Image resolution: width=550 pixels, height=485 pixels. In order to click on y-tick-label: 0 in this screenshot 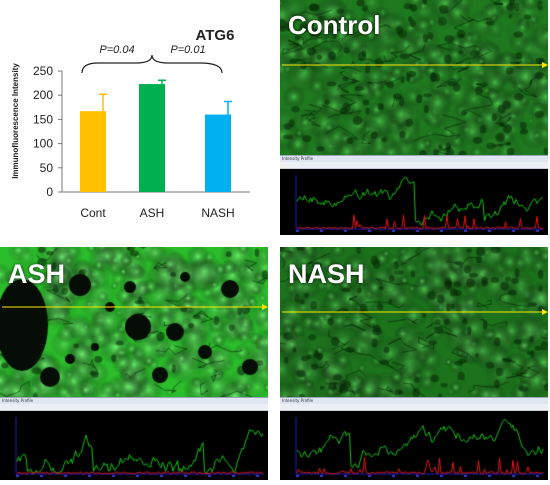, I will do `click(49, 192)`.